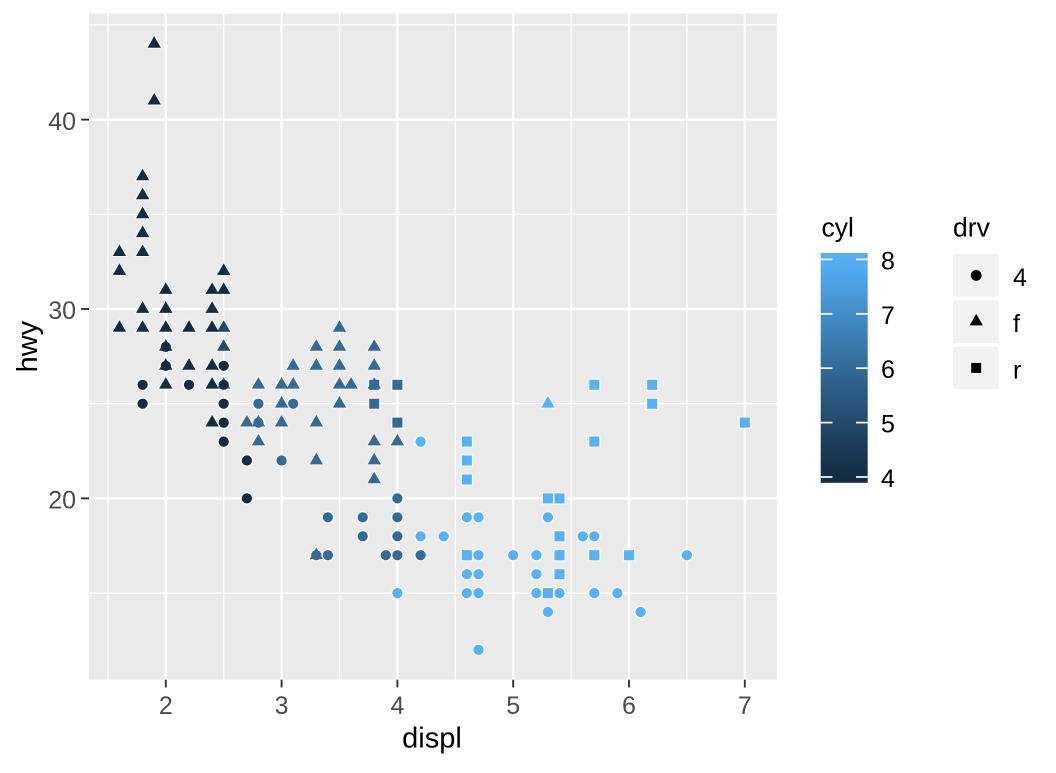  Describe the element at coordinates (432, 739) in the screenshot. I see `svg-text: displ` at that location.